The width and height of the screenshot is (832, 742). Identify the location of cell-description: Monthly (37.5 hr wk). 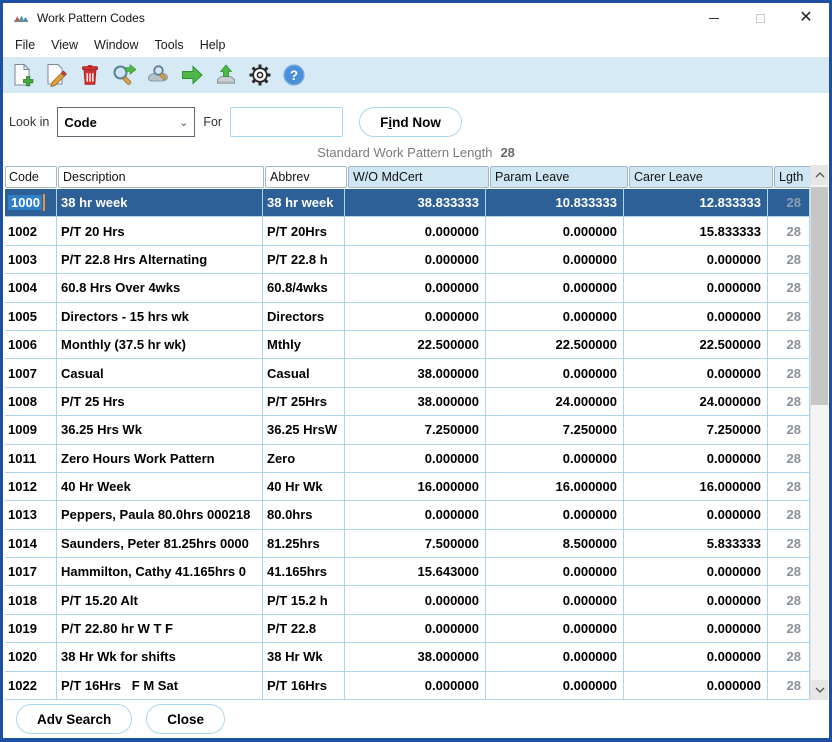
(160, 344).